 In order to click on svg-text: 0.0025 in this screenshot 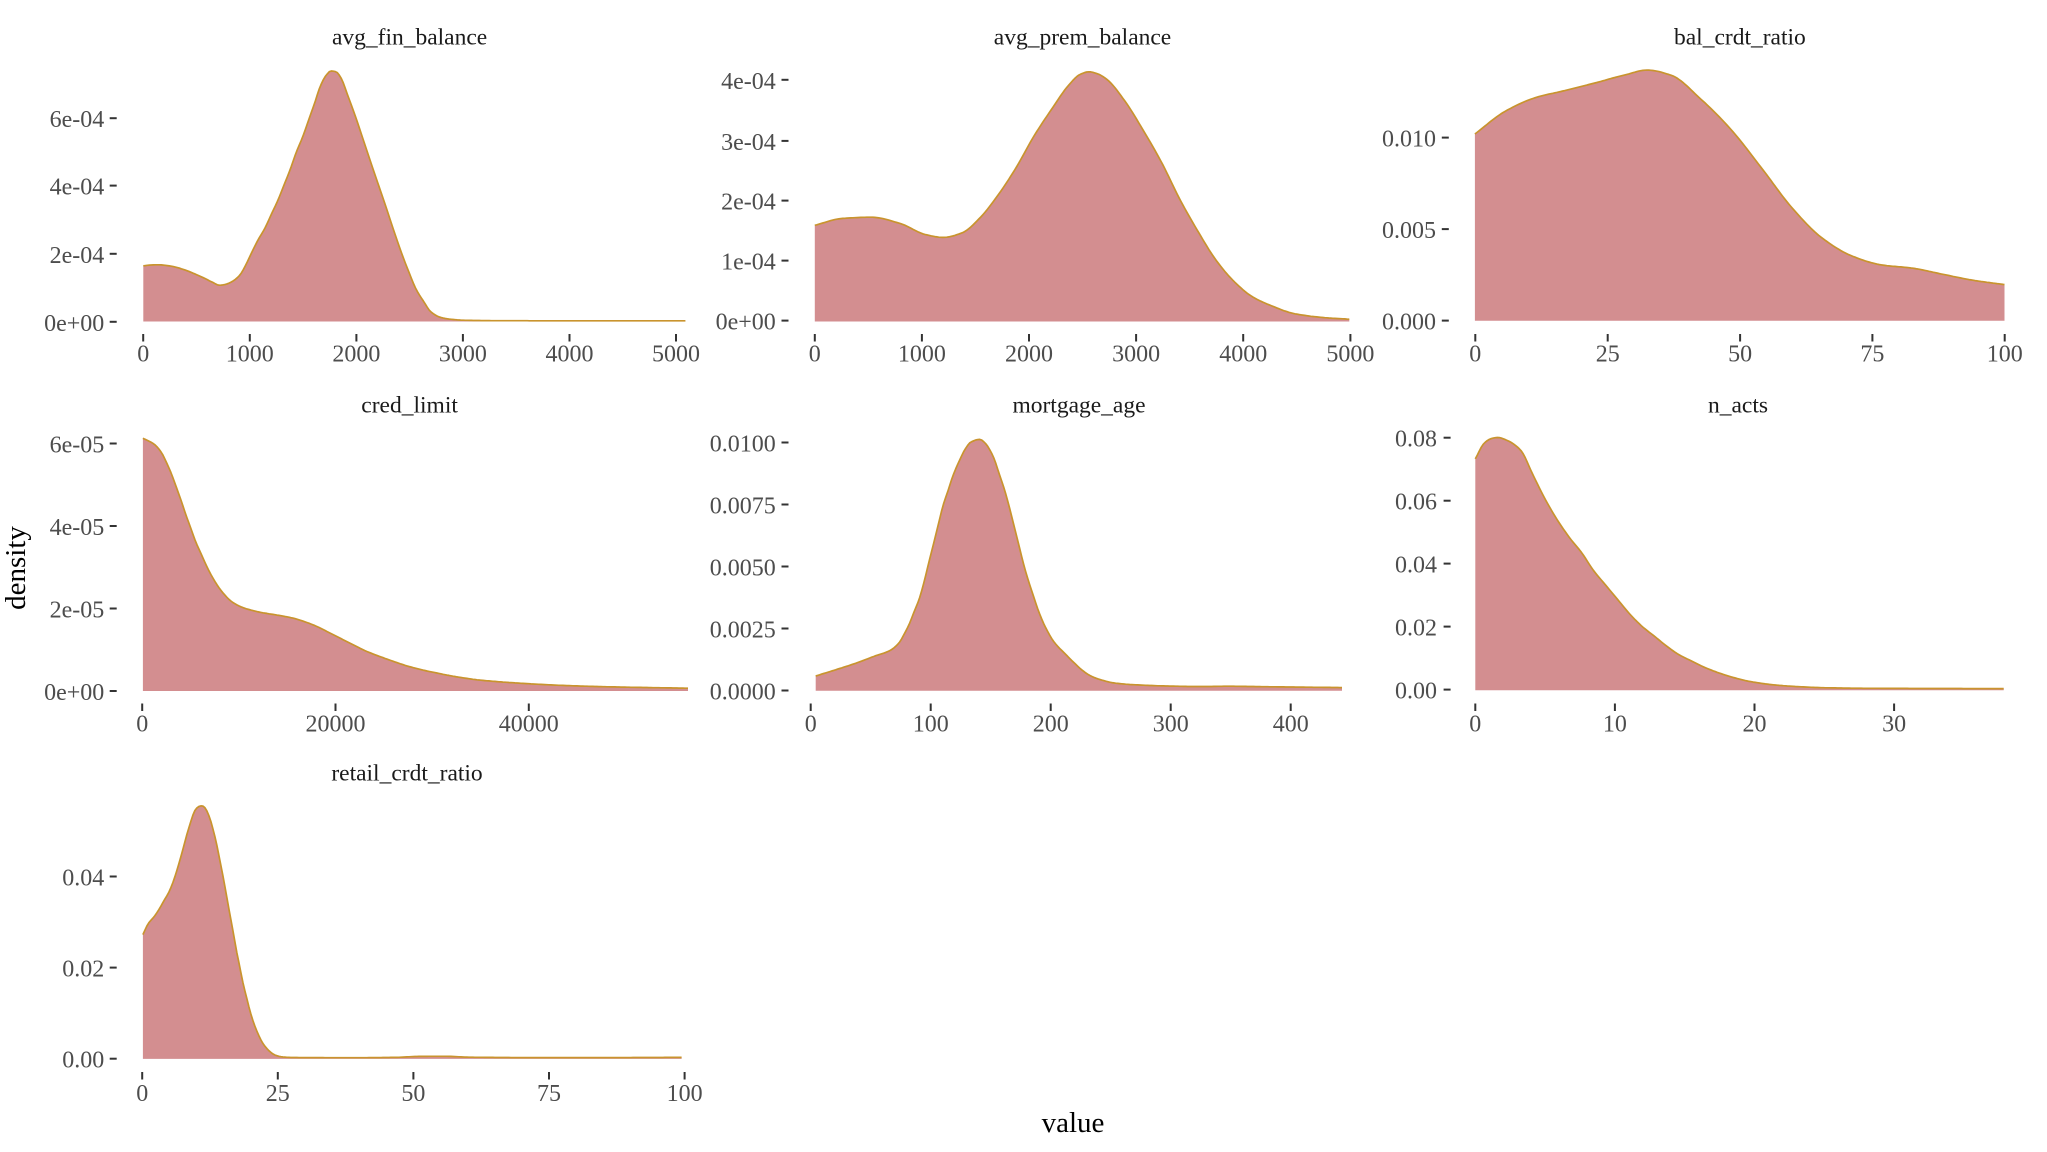, I will do `click(743, 631)`.